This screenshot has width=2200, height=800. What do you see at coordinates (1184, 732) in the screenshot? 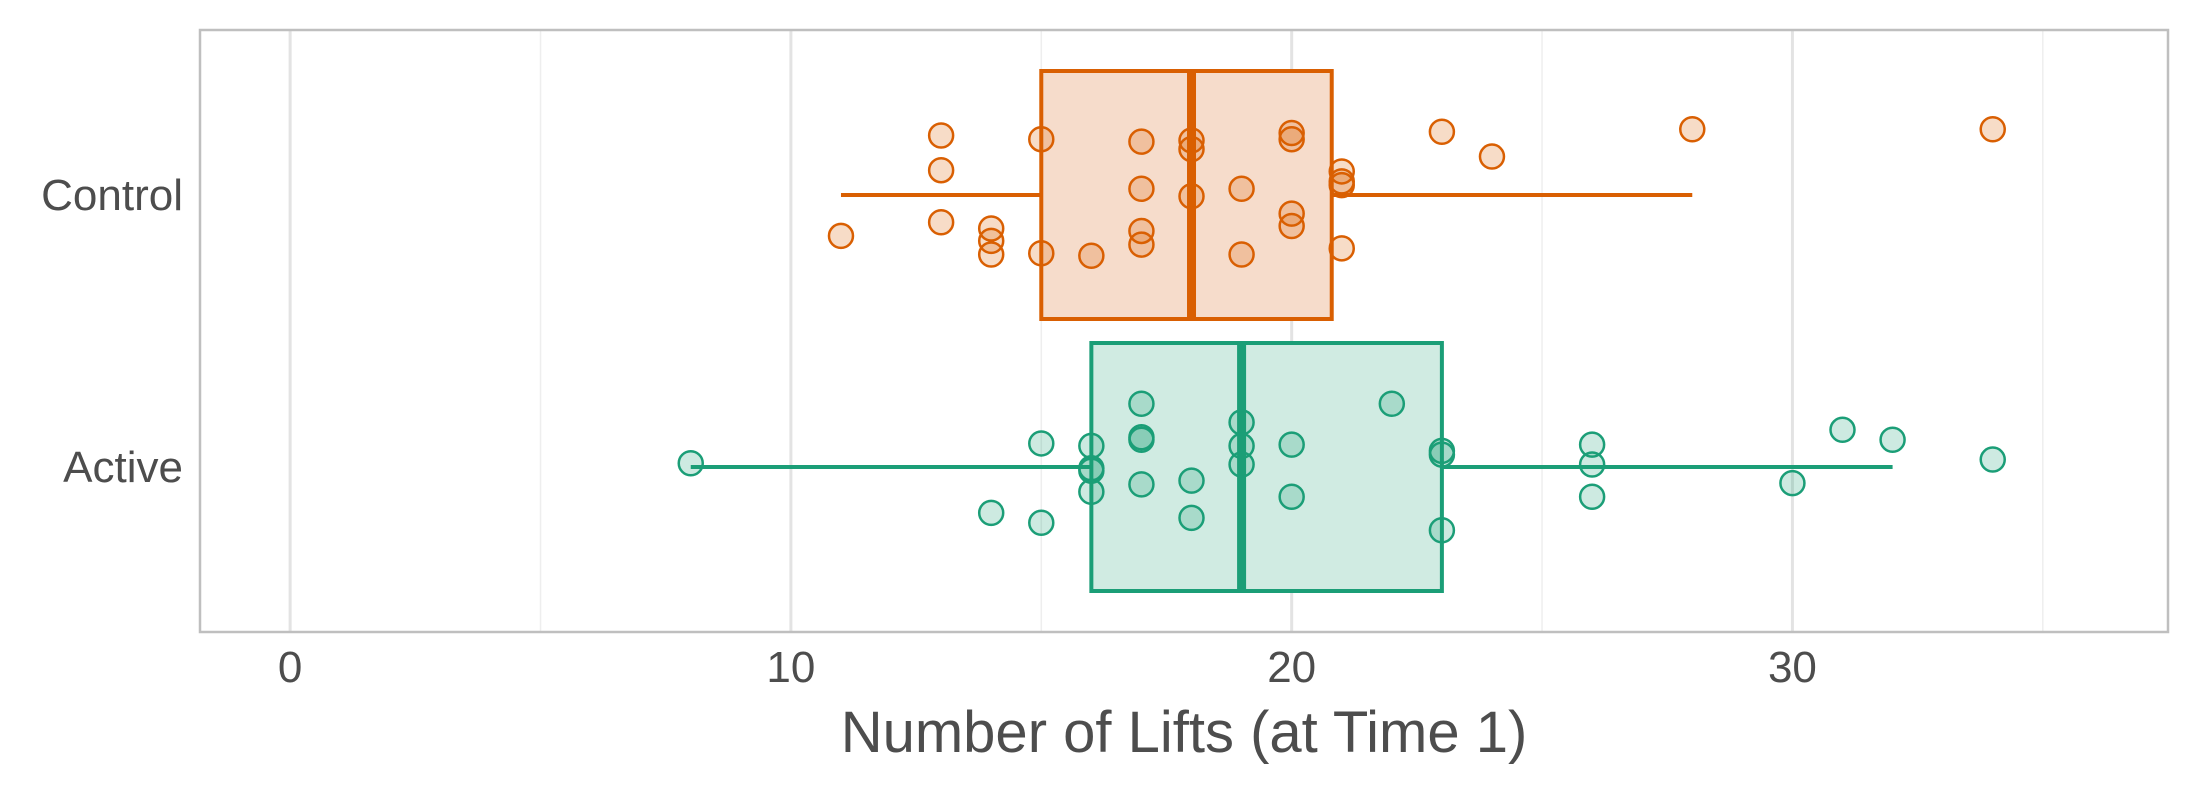
I see `x-axis-title: Number of Lifts (at Time 1)` at bounding box center [1184, 732].